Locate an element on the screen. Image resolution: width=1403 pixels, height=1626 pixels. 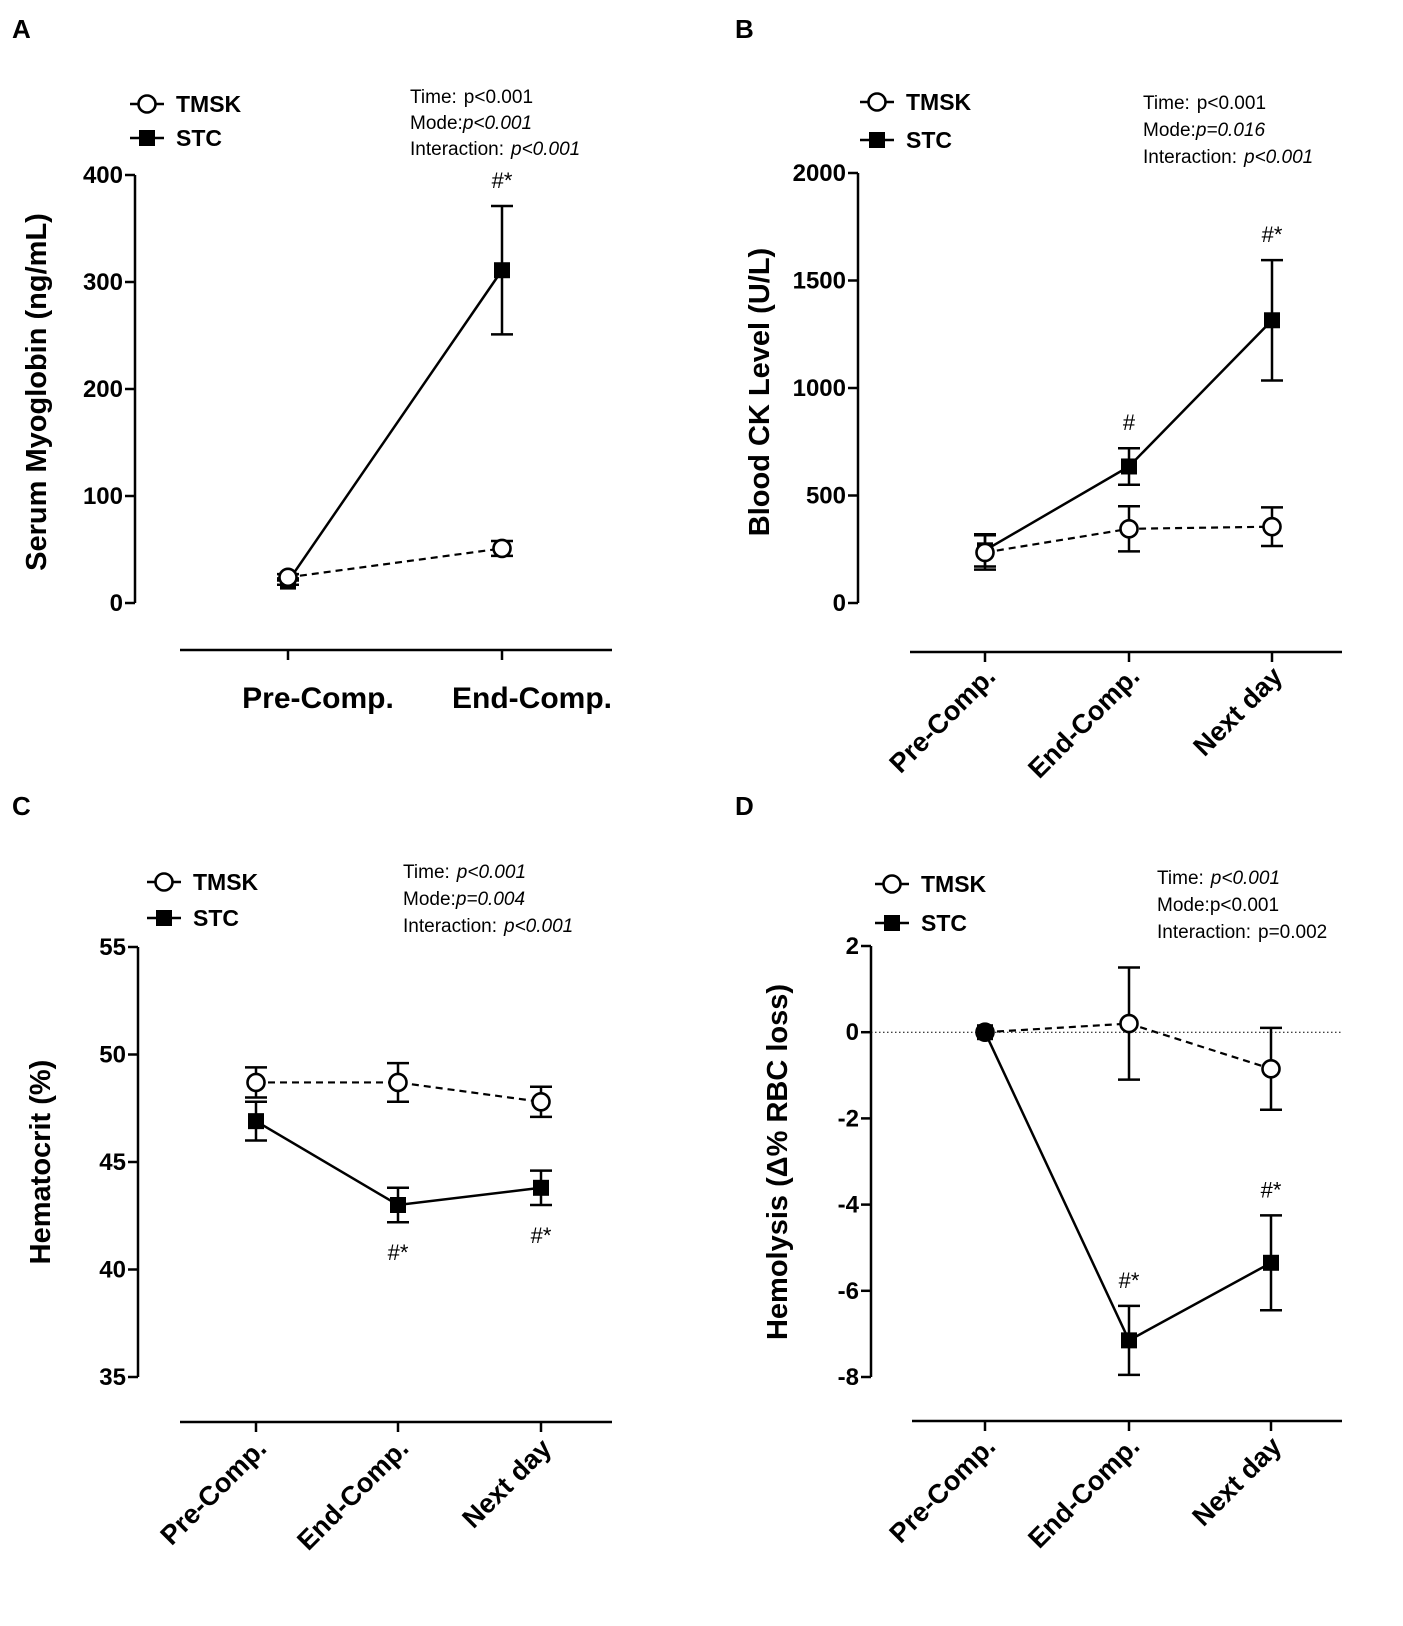
stat-line: Mode:p=0.004 is located at coordinates (464, 899).